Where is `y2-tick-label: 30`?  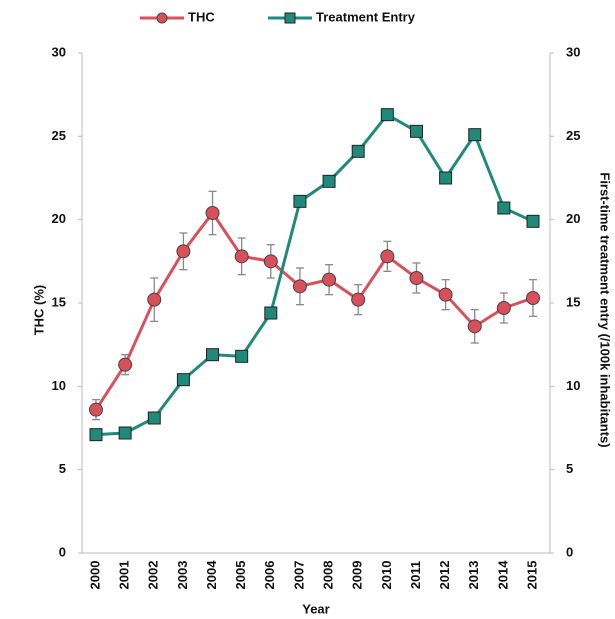 y2-tick-label: 30 is located at coordinates (573, 51).